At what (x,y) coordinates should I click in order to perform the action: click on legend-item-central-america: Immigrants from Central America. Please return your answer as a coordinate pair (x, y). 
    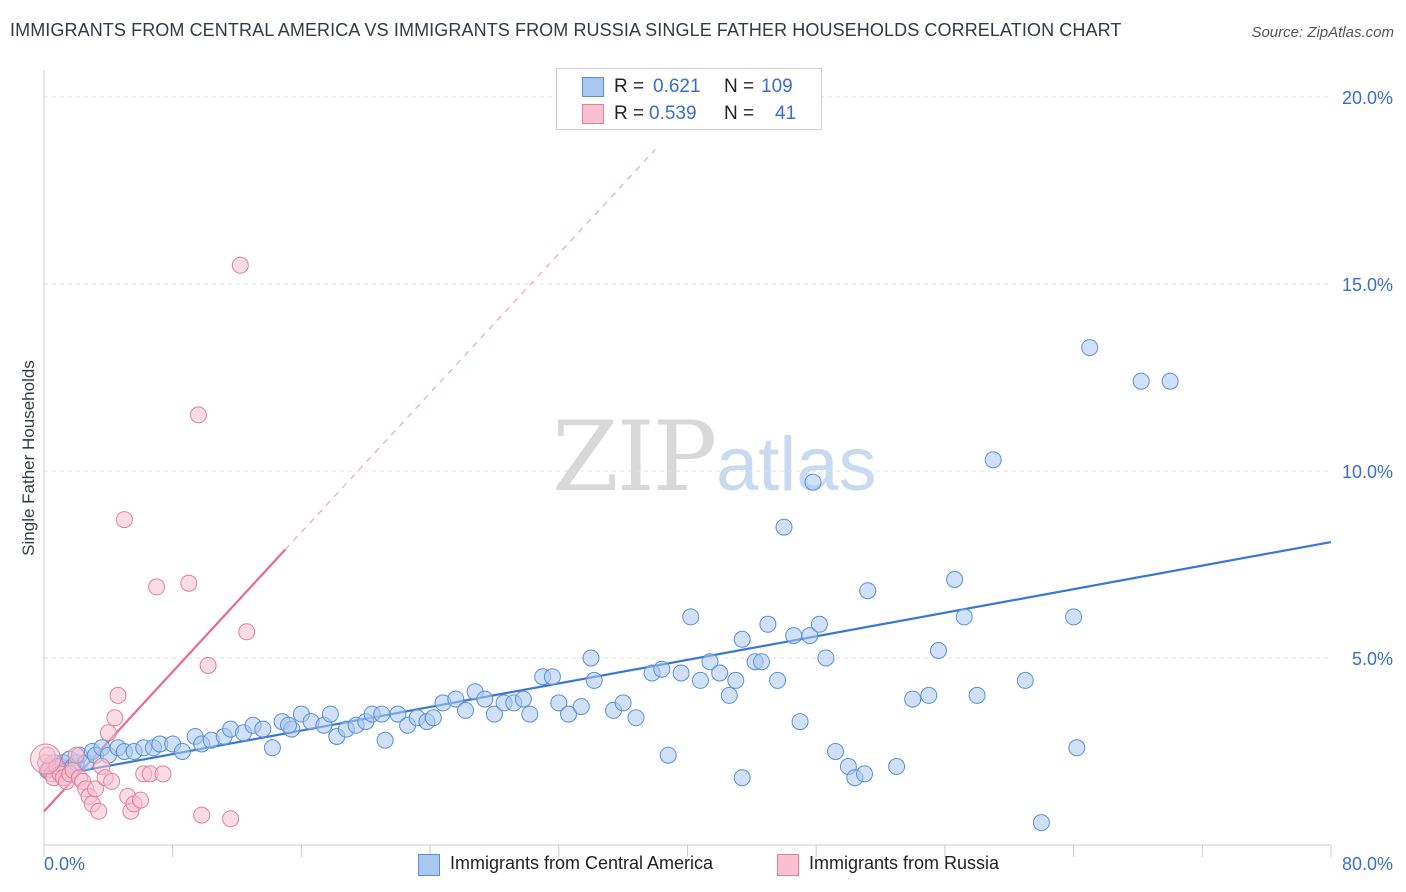
    Looking at the image, I should click on (588, 865).